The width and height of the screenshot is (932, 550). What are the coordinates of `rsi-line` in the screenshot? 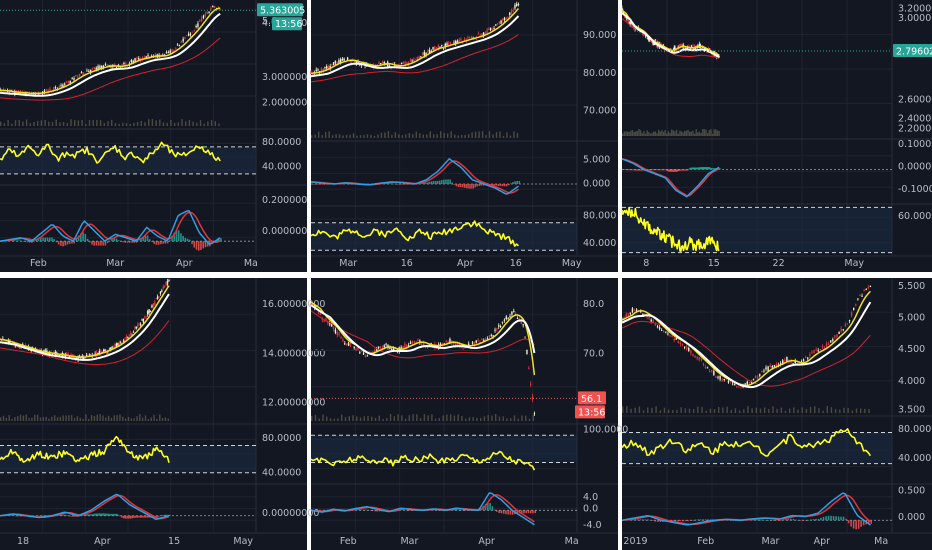 It's located at (110, 152).